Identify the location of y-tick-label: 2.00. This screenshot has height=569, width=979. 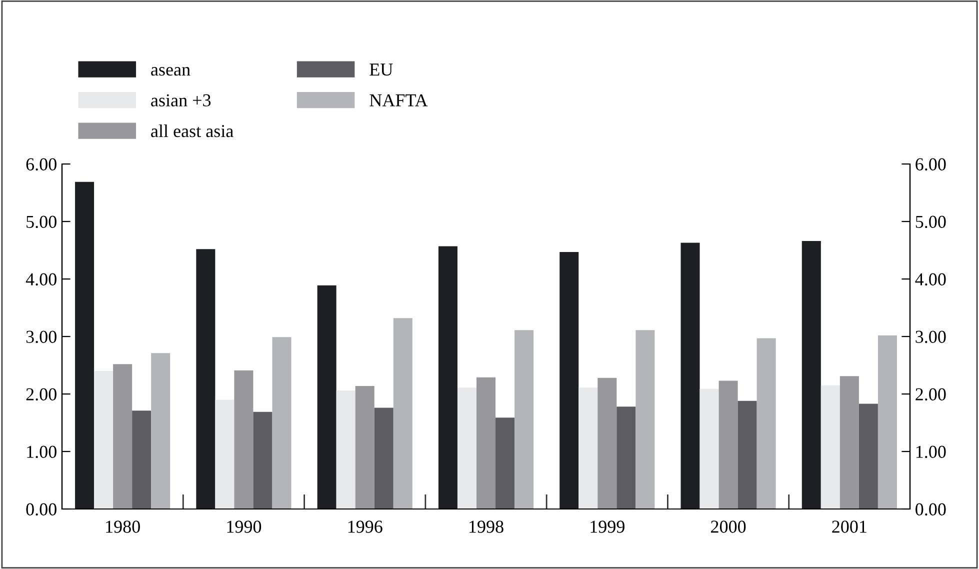
(41, 394).